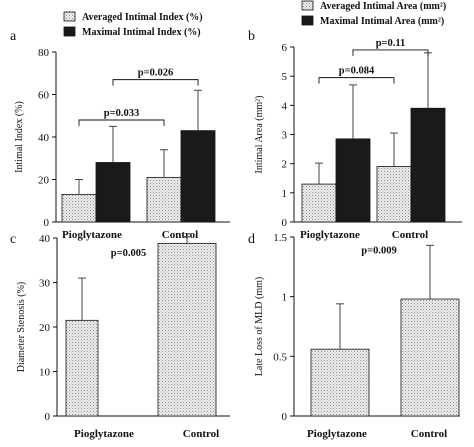  I want to click on y-tick-label: 10, so click(45, 373).